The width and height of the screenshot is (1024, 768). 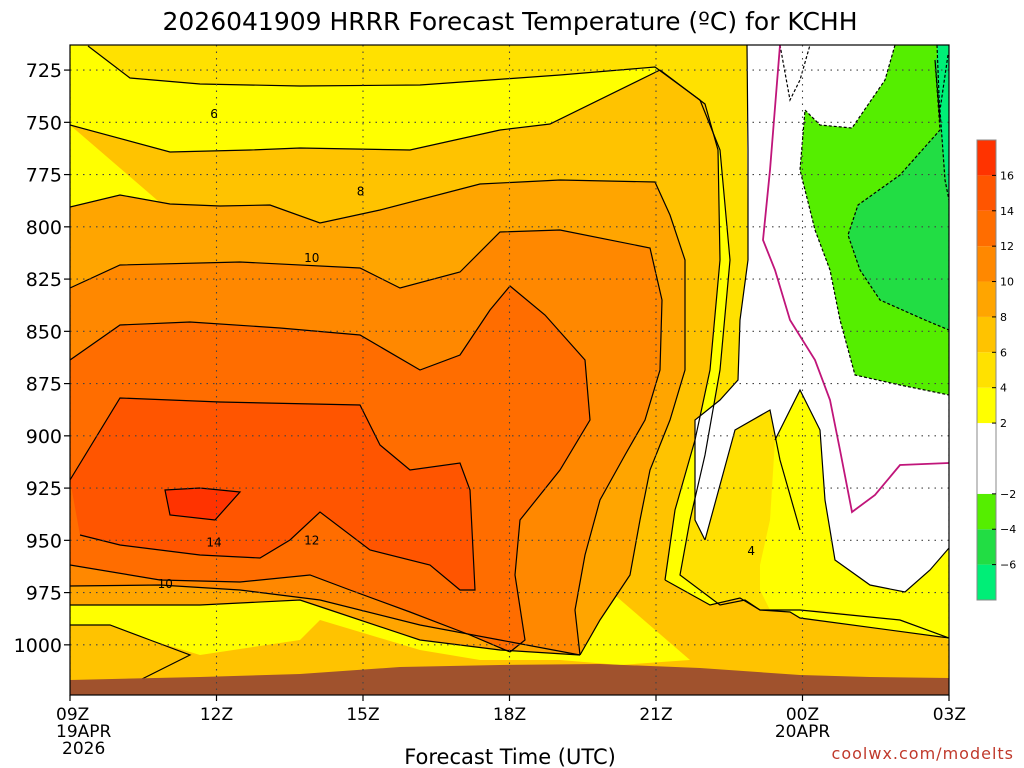 I want to click on y-tick-label: 725, so click(x=44, y=71).